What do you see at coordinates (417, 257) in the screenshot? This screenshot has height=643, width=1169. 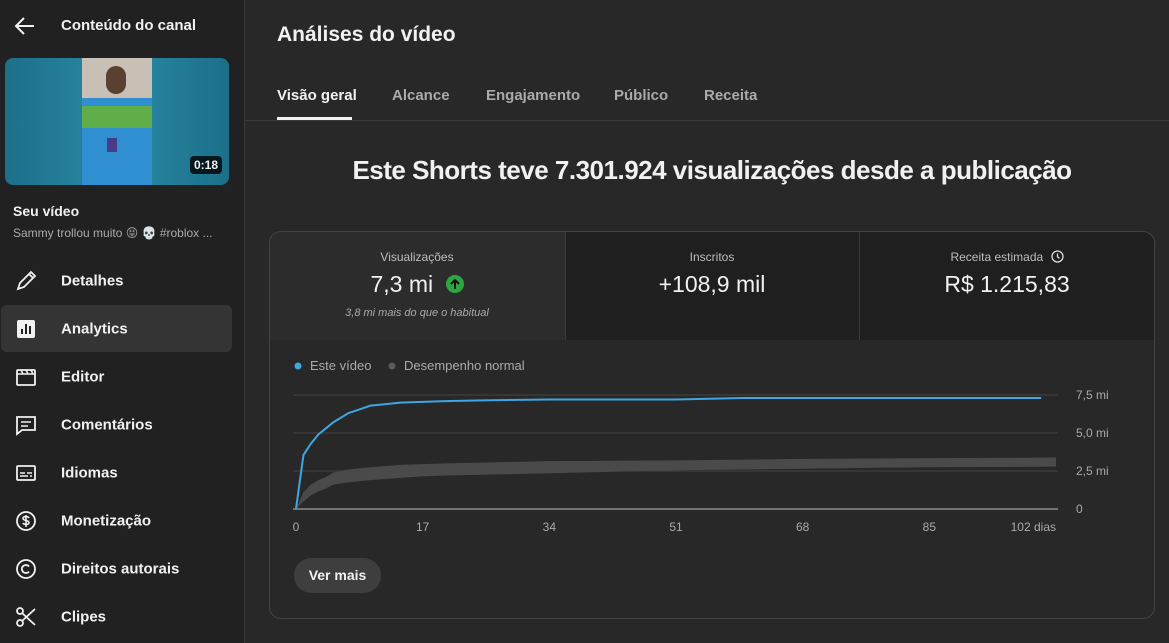 I see `stat-label: Visualizações` at bounding box center [417, 257].